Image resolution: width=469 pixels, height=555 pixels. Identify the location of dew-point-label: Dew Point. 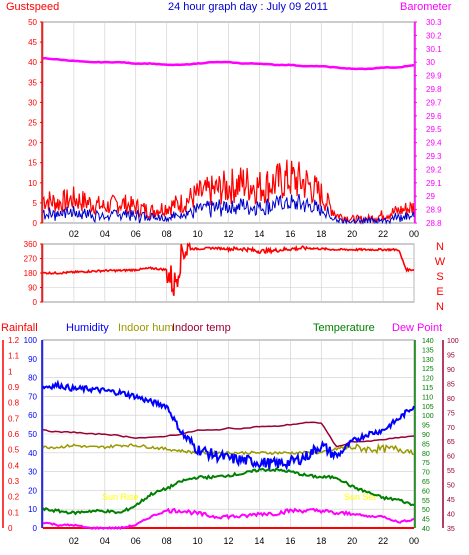
(417, 328).